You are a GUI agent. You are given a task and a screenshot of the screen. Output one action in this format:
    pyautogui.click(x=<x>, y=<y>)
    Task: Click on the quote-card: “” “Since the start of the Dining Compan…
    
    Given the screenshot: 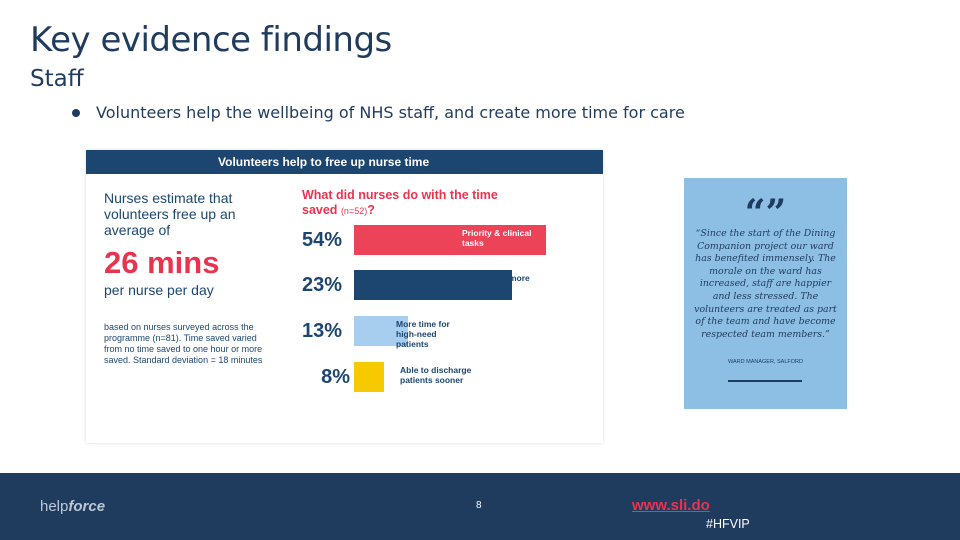 What is the action you would take?
    pyautogui.click(x=765, y=293)
    